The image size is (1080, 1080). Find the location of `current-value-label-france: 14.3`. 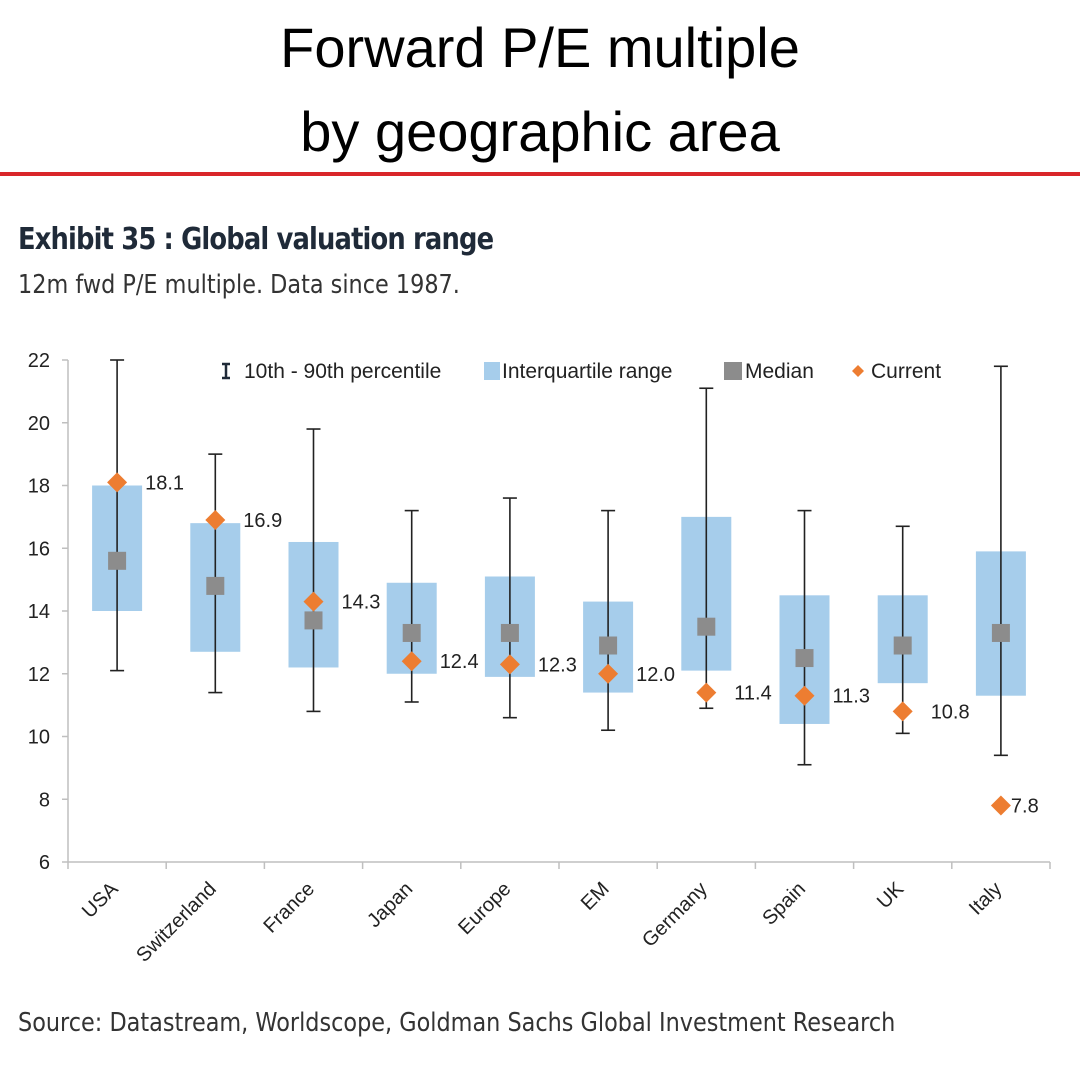

current-value-label-france: 14.3 is located at coordinates (361, 603).